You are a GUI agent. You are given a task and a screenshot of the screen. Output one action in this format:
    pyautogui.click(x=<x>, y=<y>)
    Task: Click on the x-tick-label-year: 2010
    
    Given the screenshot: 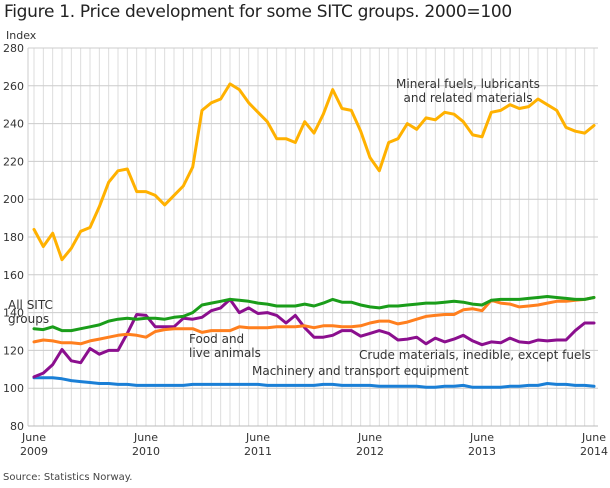 What is the action you would take?
    pyautogui.click(x=146, y=451)
    